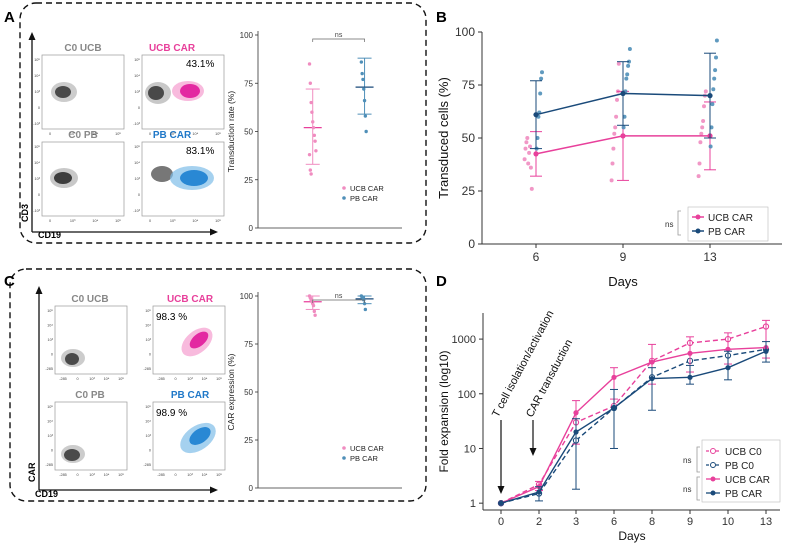 The width and height of the screenshot is (797, 547). Describe the element at coordinates (189, 436) in the screenshot. I see `flow-plot-c-pb-car: 98.9 %` at that location.